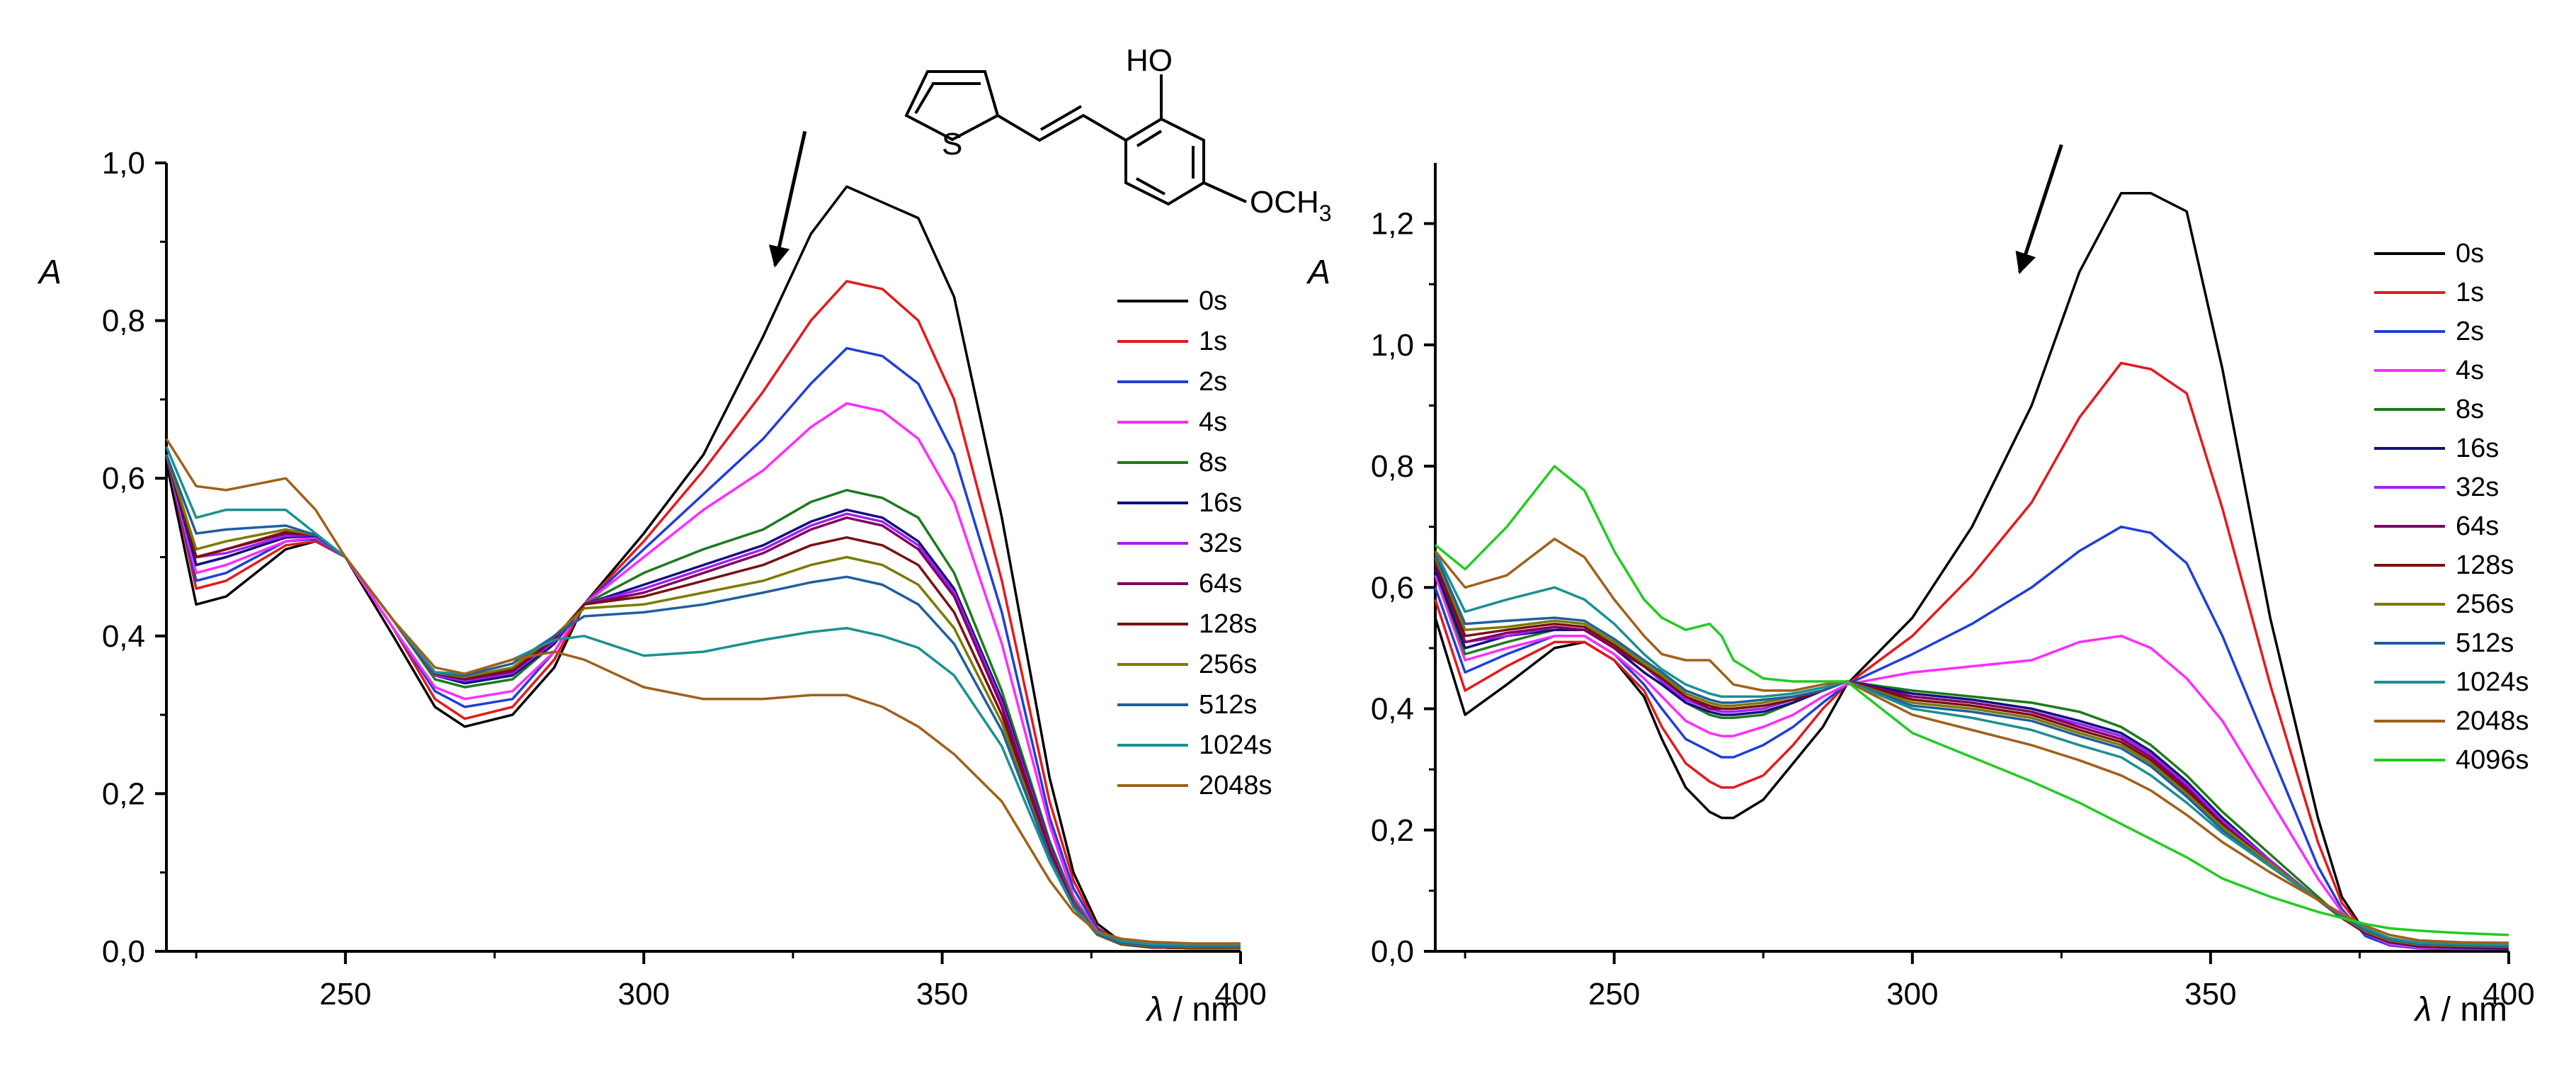 This screenshot has width=2576, height=1076. I want to click on series-line-16s, so click(1971, 759).